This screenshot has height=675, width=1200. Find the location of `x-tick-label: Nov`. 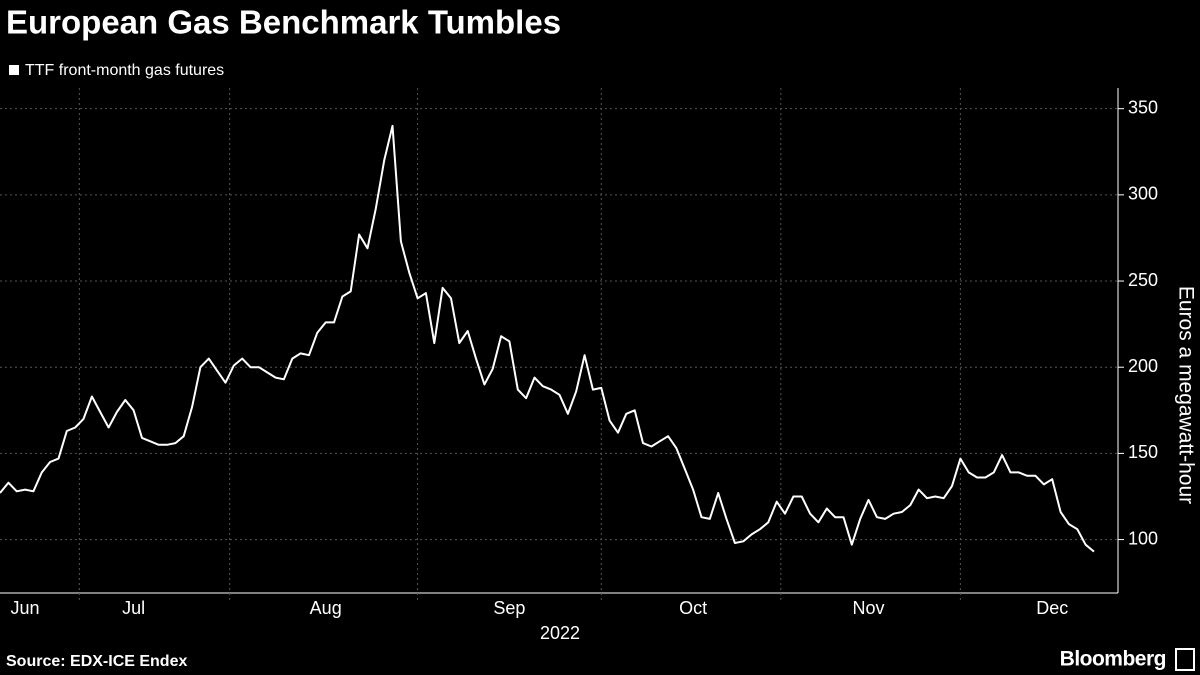

x-tick-label: Nov is located at coordinates (869, 608).